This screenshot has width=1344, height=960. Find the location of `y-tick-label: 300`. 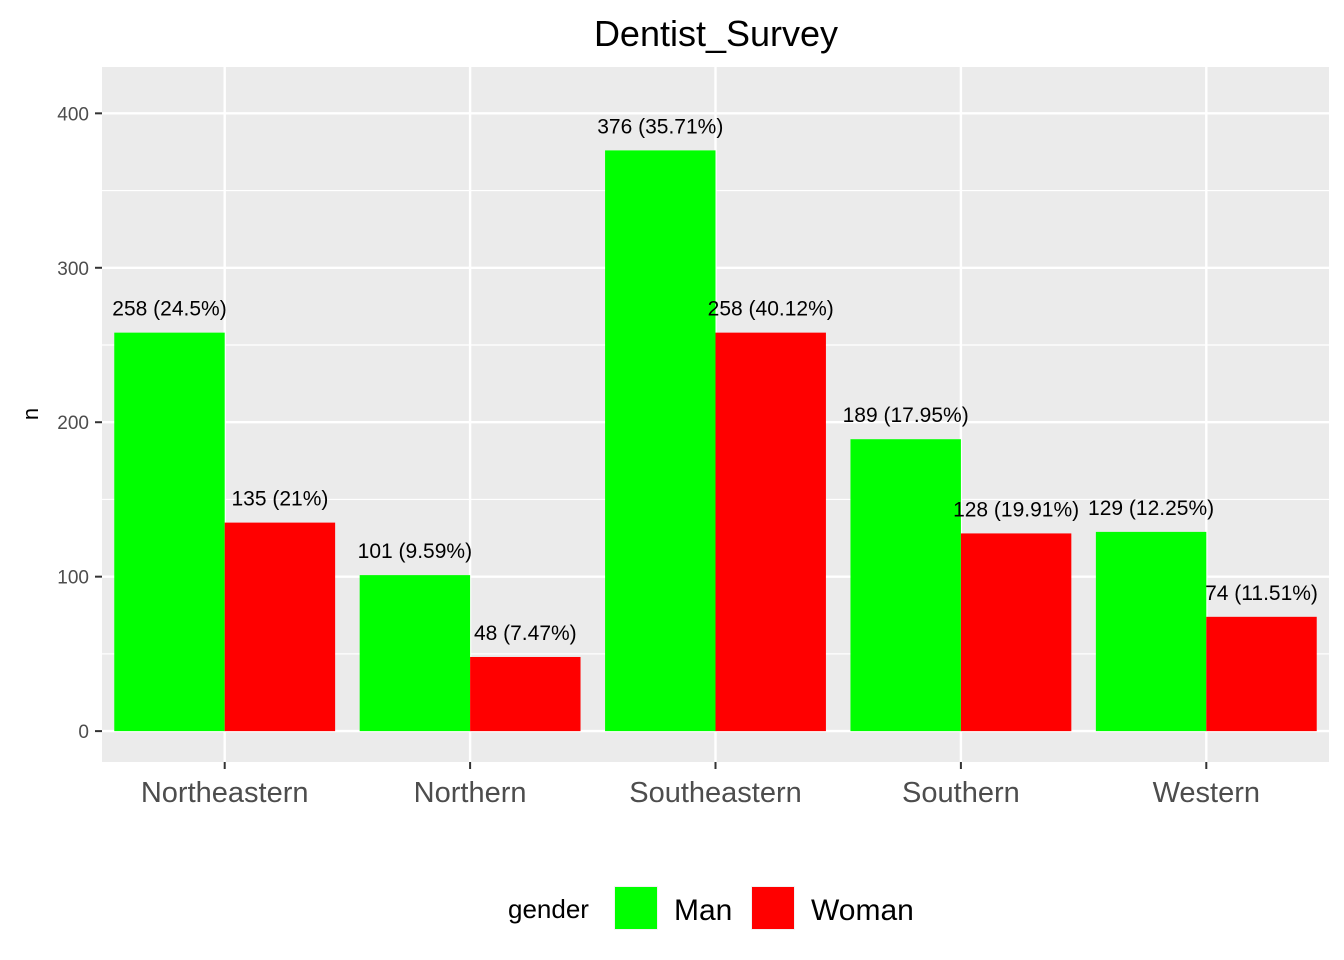

y-tick-label: 300 is located at coordinates (73, 269).